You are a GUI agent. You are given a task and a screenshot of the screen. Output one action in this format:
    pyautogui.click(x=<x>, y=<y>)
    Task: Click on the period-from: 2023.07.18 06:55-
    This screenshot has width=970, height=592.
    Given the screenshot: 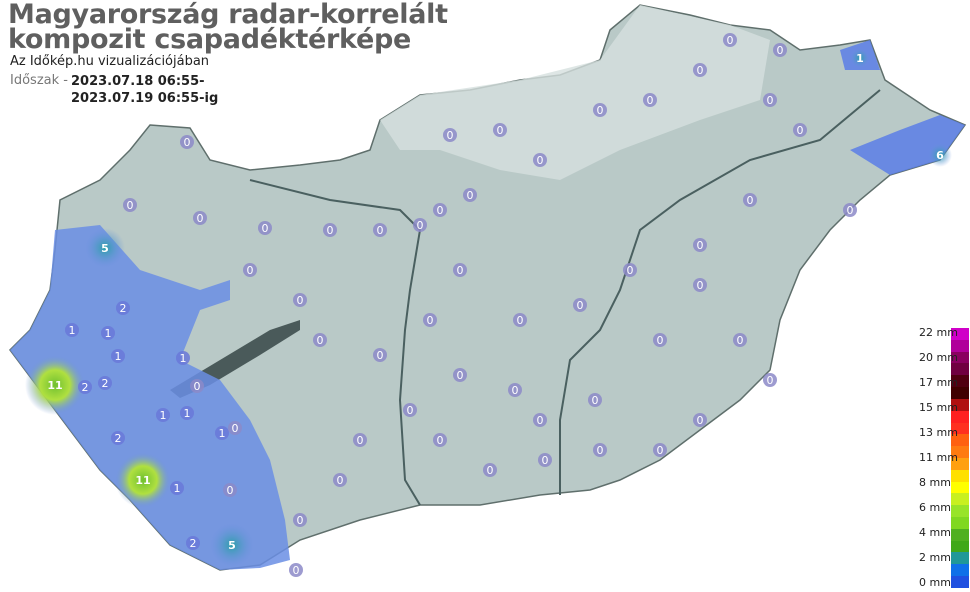 What is the action you would take?
    pyautogui.click(x=138, y=81)
    